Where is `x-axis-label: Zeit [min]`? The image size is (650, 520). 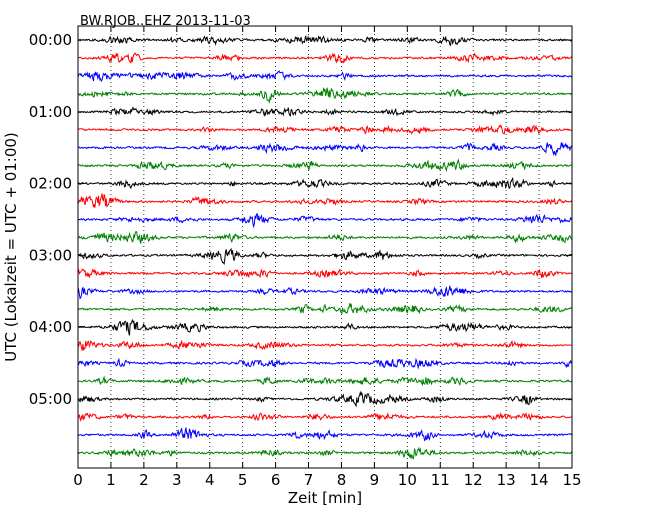
x-axis-label: Zeit [min] is located at coordinates (325, 498).